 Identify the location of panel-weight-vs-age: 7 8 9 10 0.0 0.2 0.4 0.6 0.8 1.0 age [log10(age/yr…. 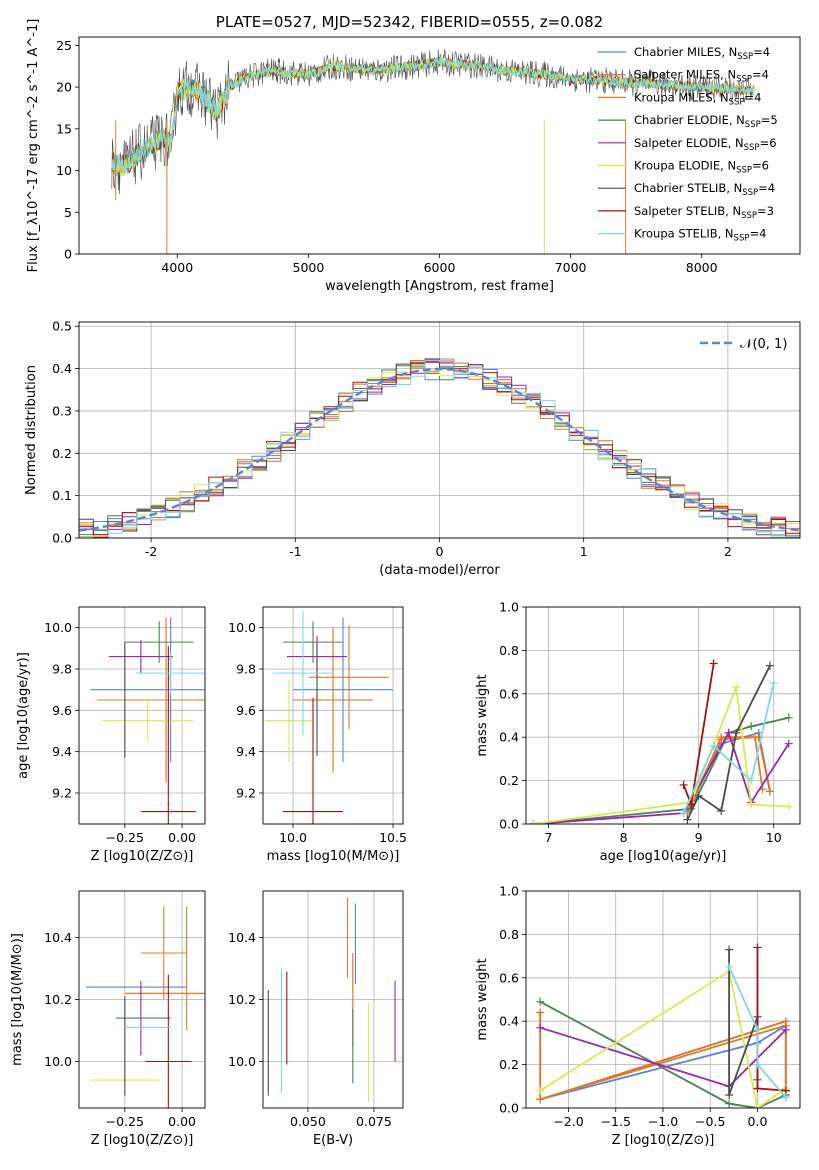
(638, 732).